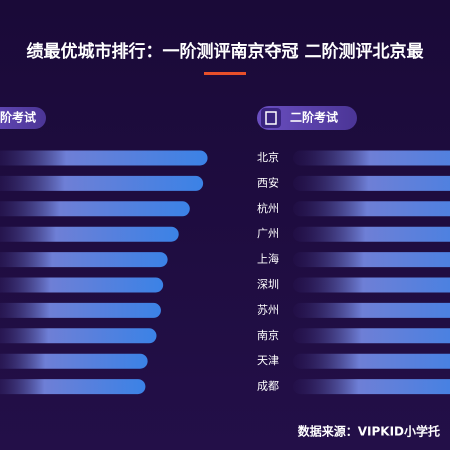  I want to click on badge-right, so click(307, 118).